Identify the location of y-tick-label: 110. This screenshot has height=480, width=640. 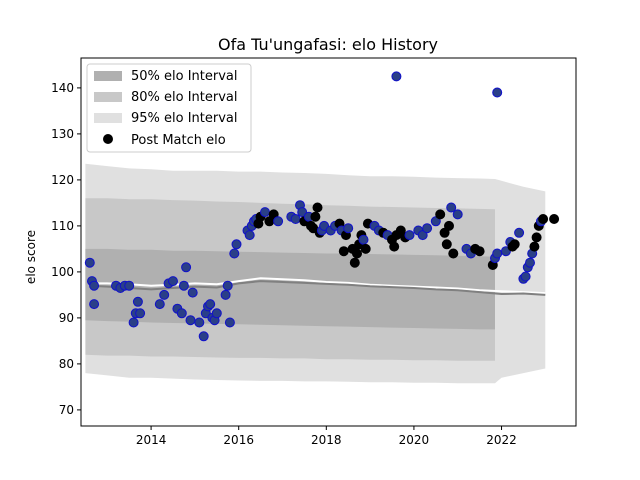
(62, 226).